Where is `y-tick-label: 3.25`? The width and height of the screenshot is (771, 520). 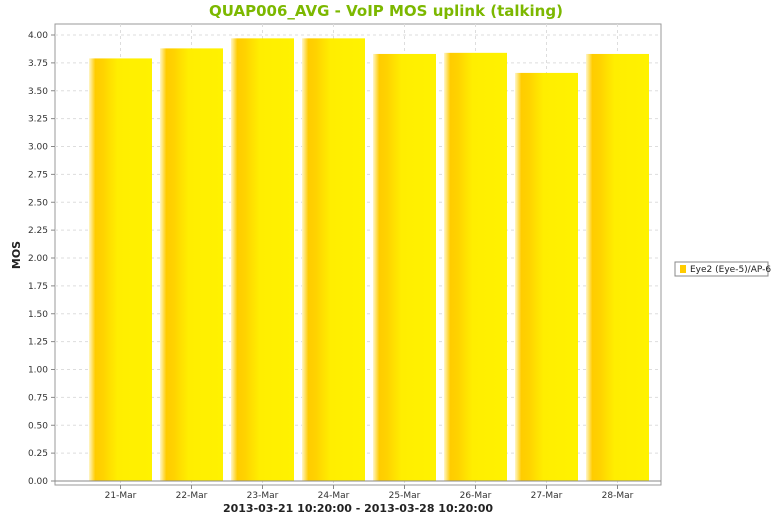 y-tick-label: 3.25 is located at coordinates (38, 120).